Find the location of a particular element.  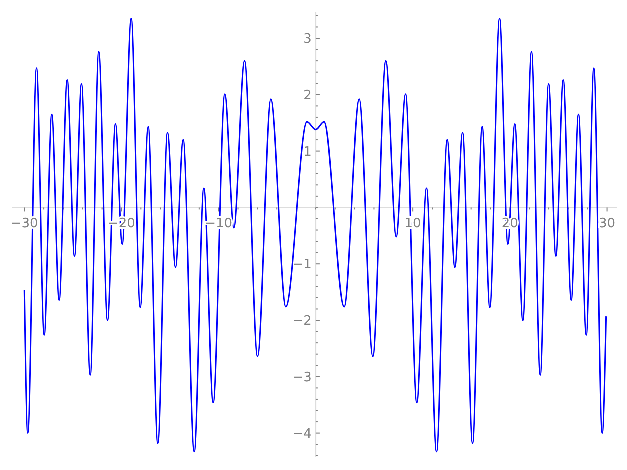

x-tick-label: 30 is located at coordinates (607, 224).